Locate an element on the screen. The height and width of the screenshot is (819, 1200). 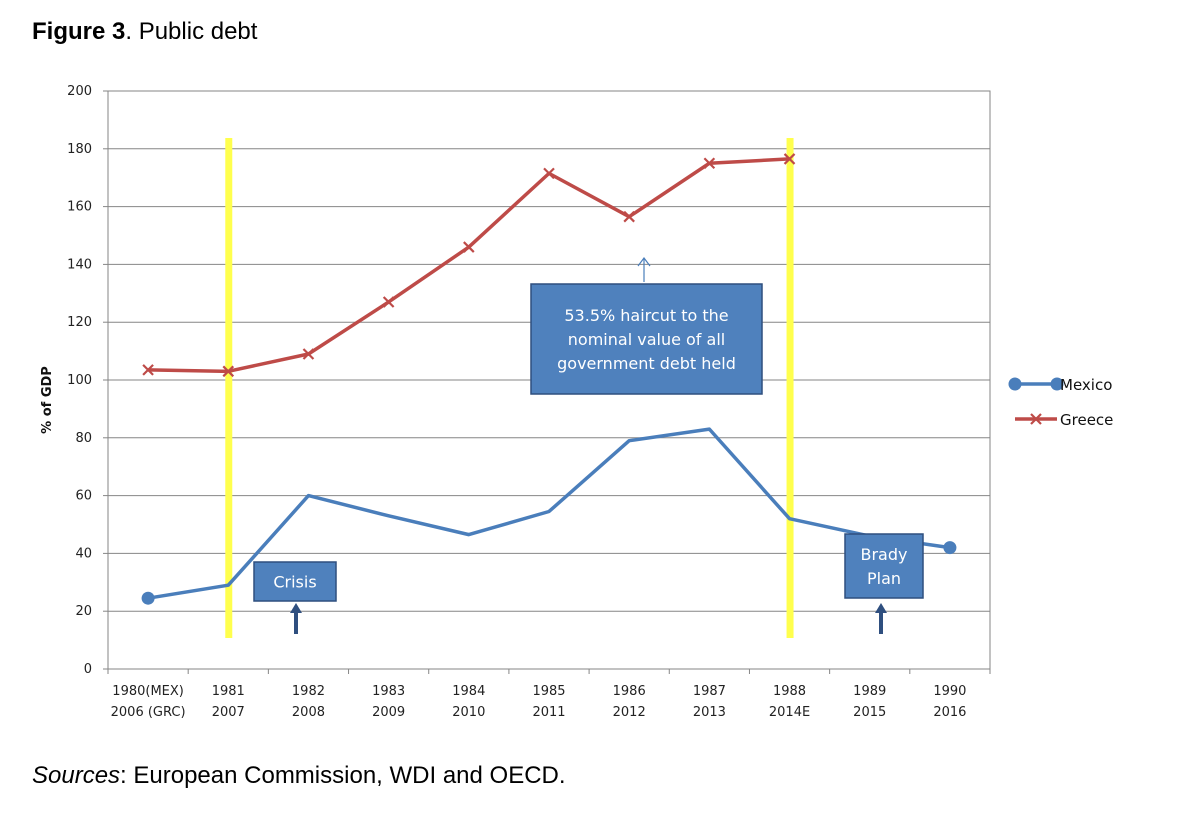
x-tick-label-bottom: 2016 is located at coordinates (949, 712).